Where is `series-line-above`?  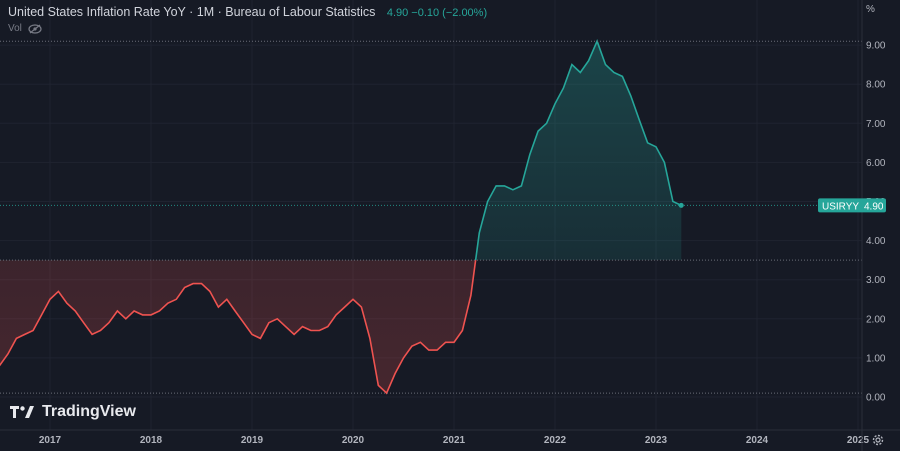
series-line-above is located at coordinates (578, 150).